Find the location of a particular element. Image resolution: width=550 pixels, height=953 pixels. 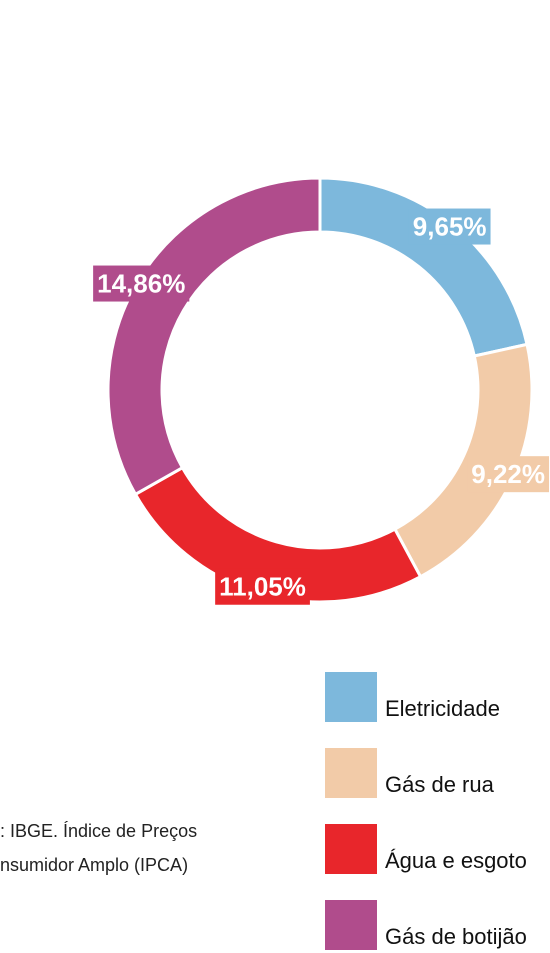

data-label: 9,65% is located at coordinates (450, 227).